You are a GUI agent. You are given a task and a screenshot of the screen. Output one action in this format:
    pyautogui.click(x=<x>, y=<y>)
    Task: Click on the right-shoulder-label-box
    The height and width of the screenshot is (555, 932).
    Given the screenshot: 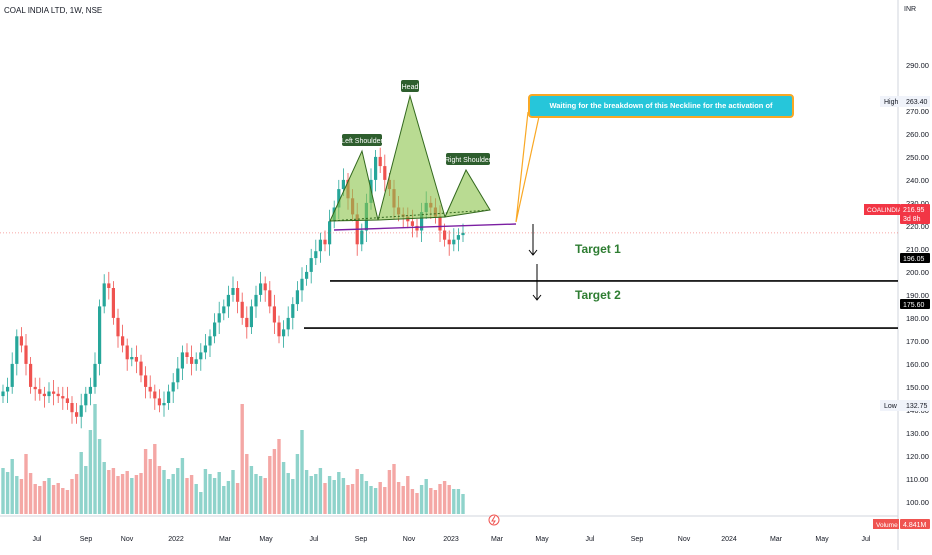 What is the action you would take?
    pyautogui.click(x=468, y=159)
    